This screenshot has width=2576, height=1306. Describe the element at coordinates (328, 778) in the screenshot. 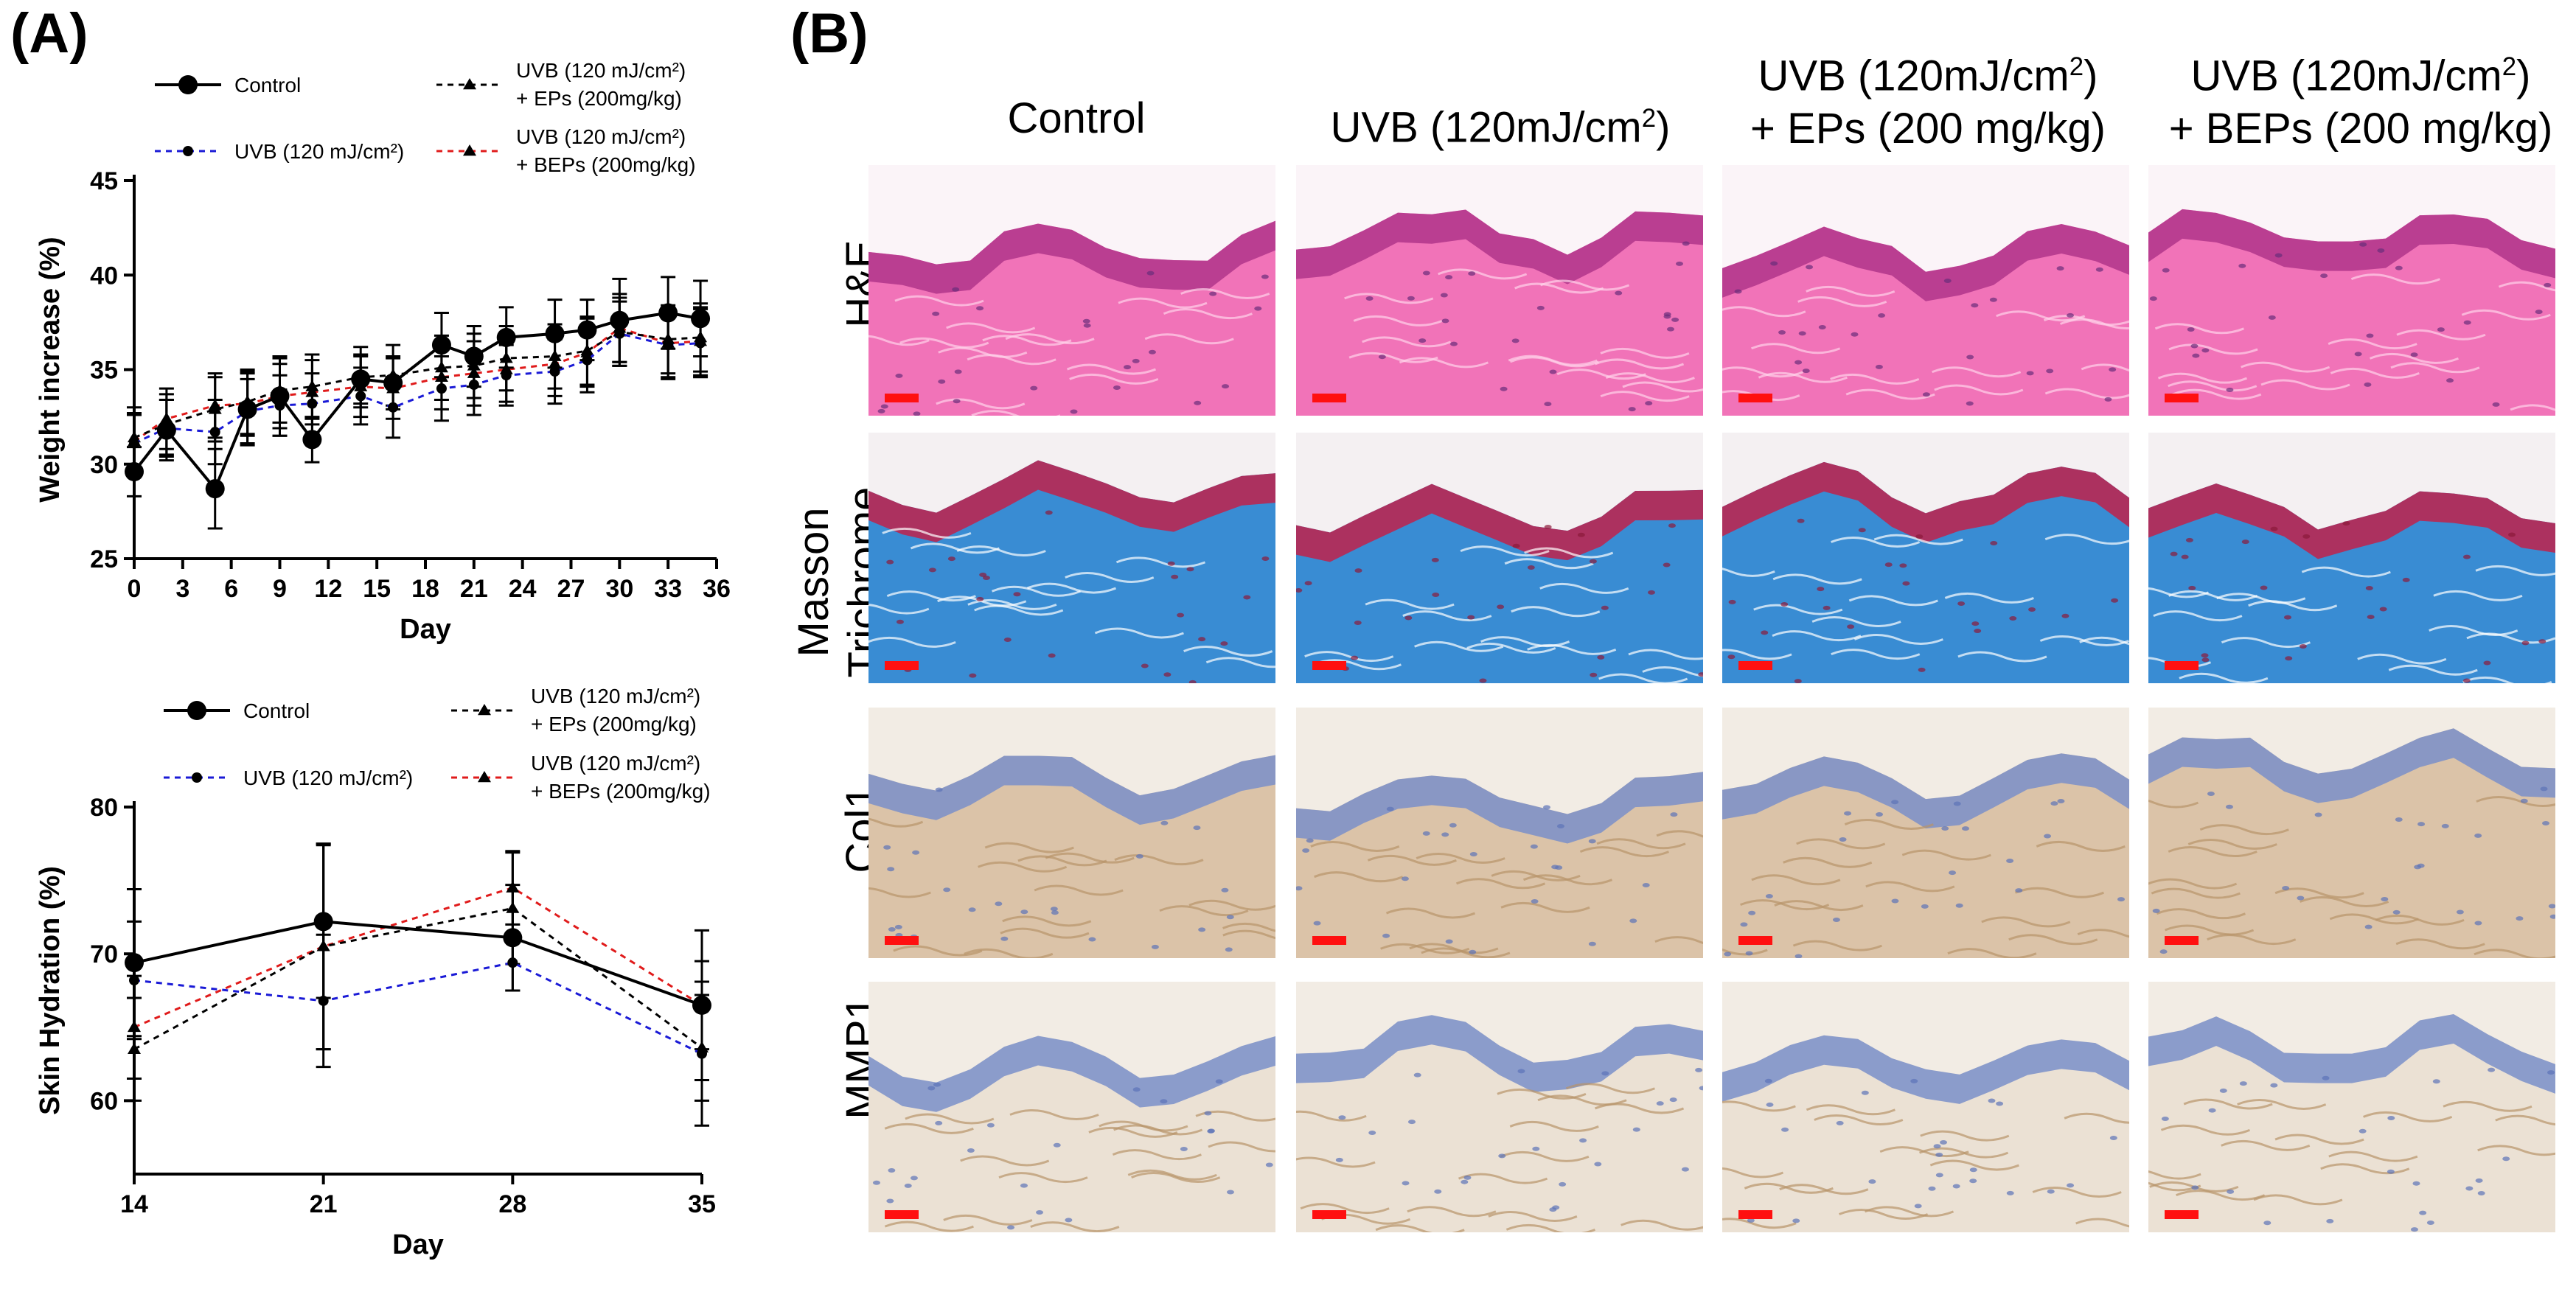

I see `legend-label: UVB (120 mJ/cm²)` at that location.